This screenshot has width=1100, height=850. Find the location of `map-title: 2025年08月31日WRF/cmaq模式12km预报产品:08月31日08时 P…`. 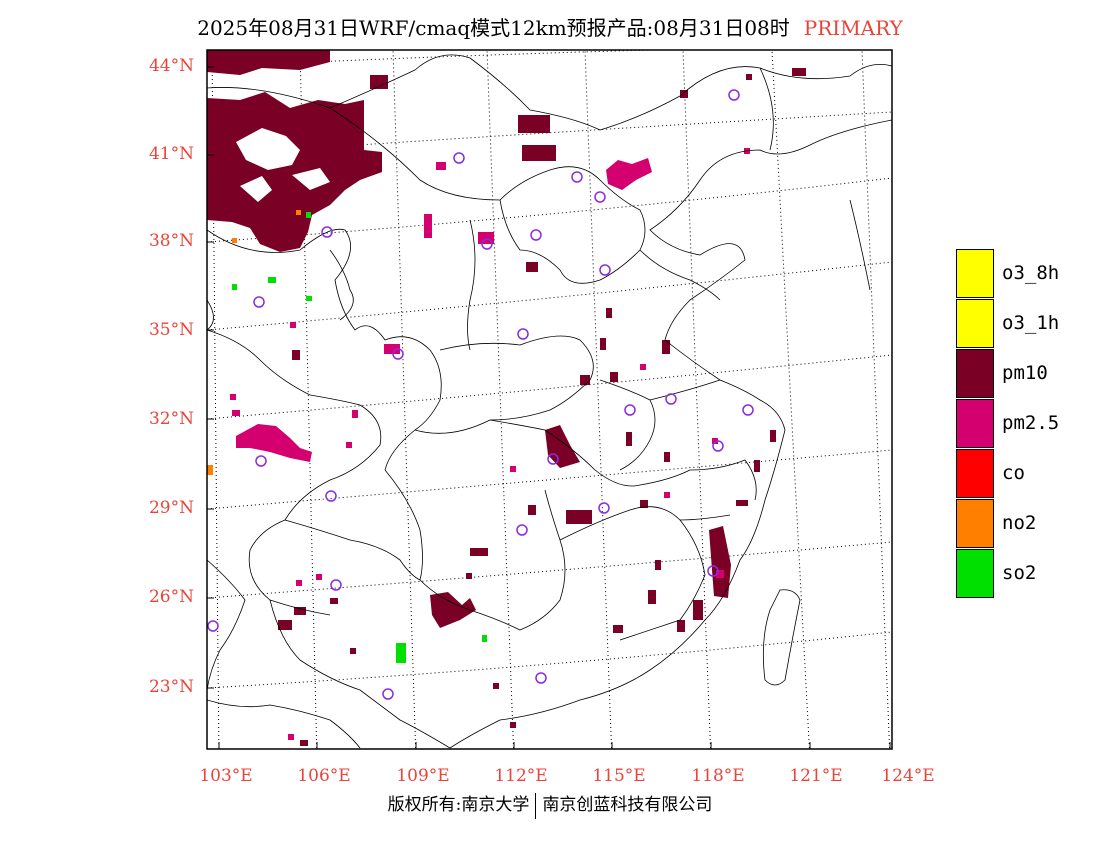

map-title: 2025年08月31日WRF/cmaq模式12km预报产品:08月31日08时 P… is located at coordinates (550, 26).